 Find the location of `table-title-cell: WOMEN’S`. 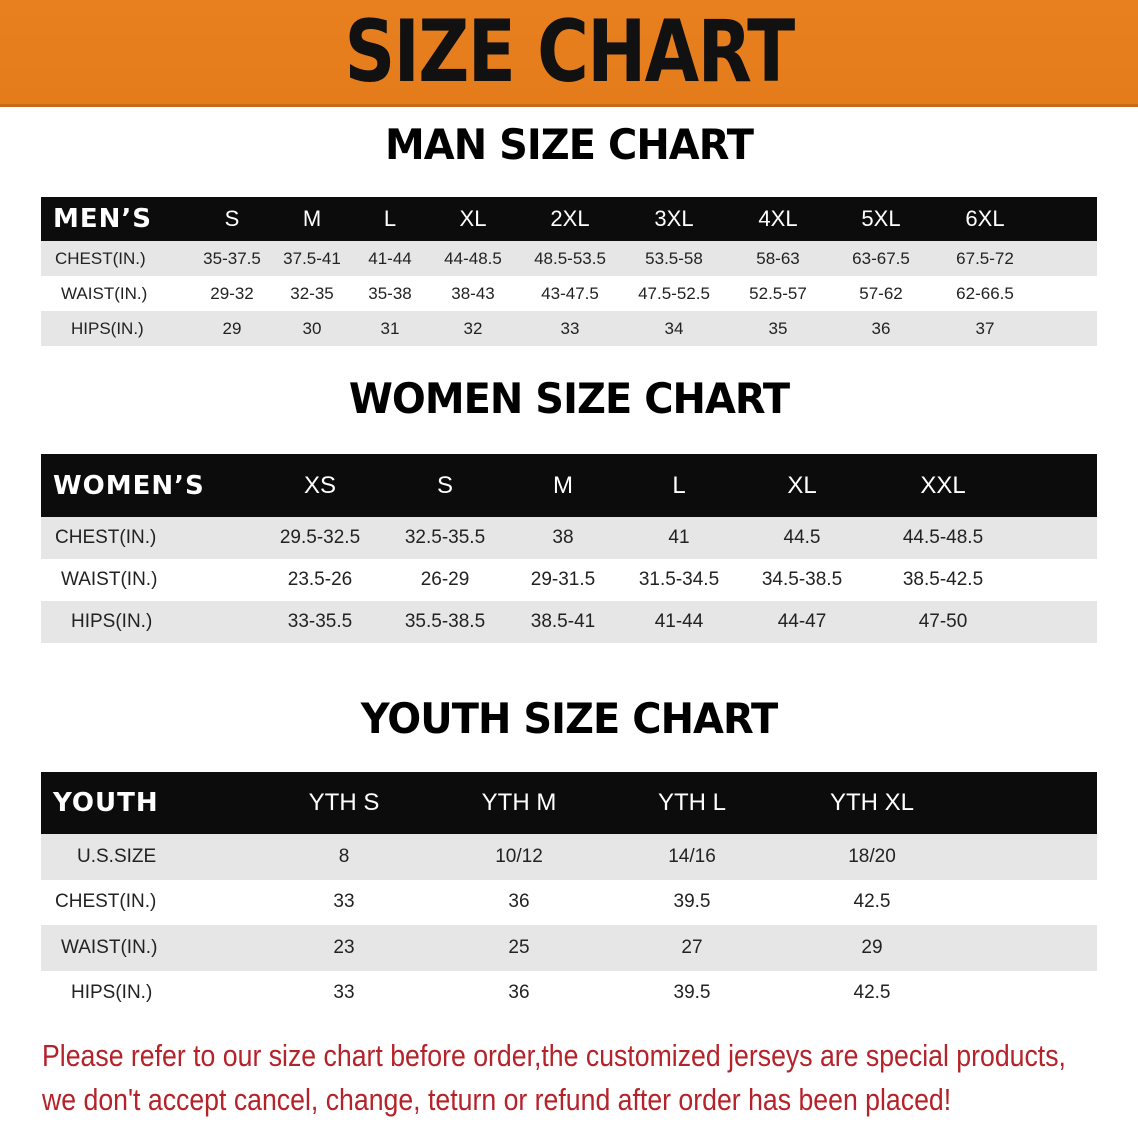

table-title-cell: WOMEN’S is located at coordinates (129, 485).